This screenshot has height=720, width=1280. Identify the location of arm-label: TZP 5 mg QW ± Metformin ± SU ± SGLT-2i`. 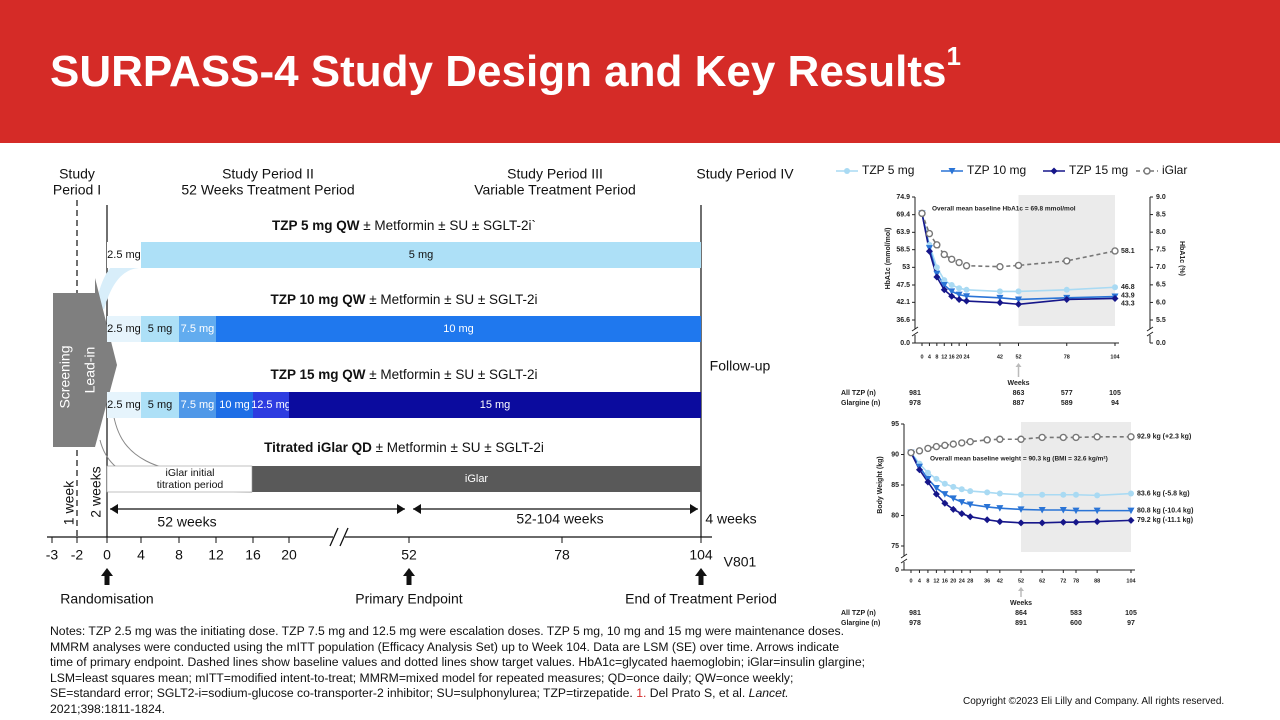
(404, 225).